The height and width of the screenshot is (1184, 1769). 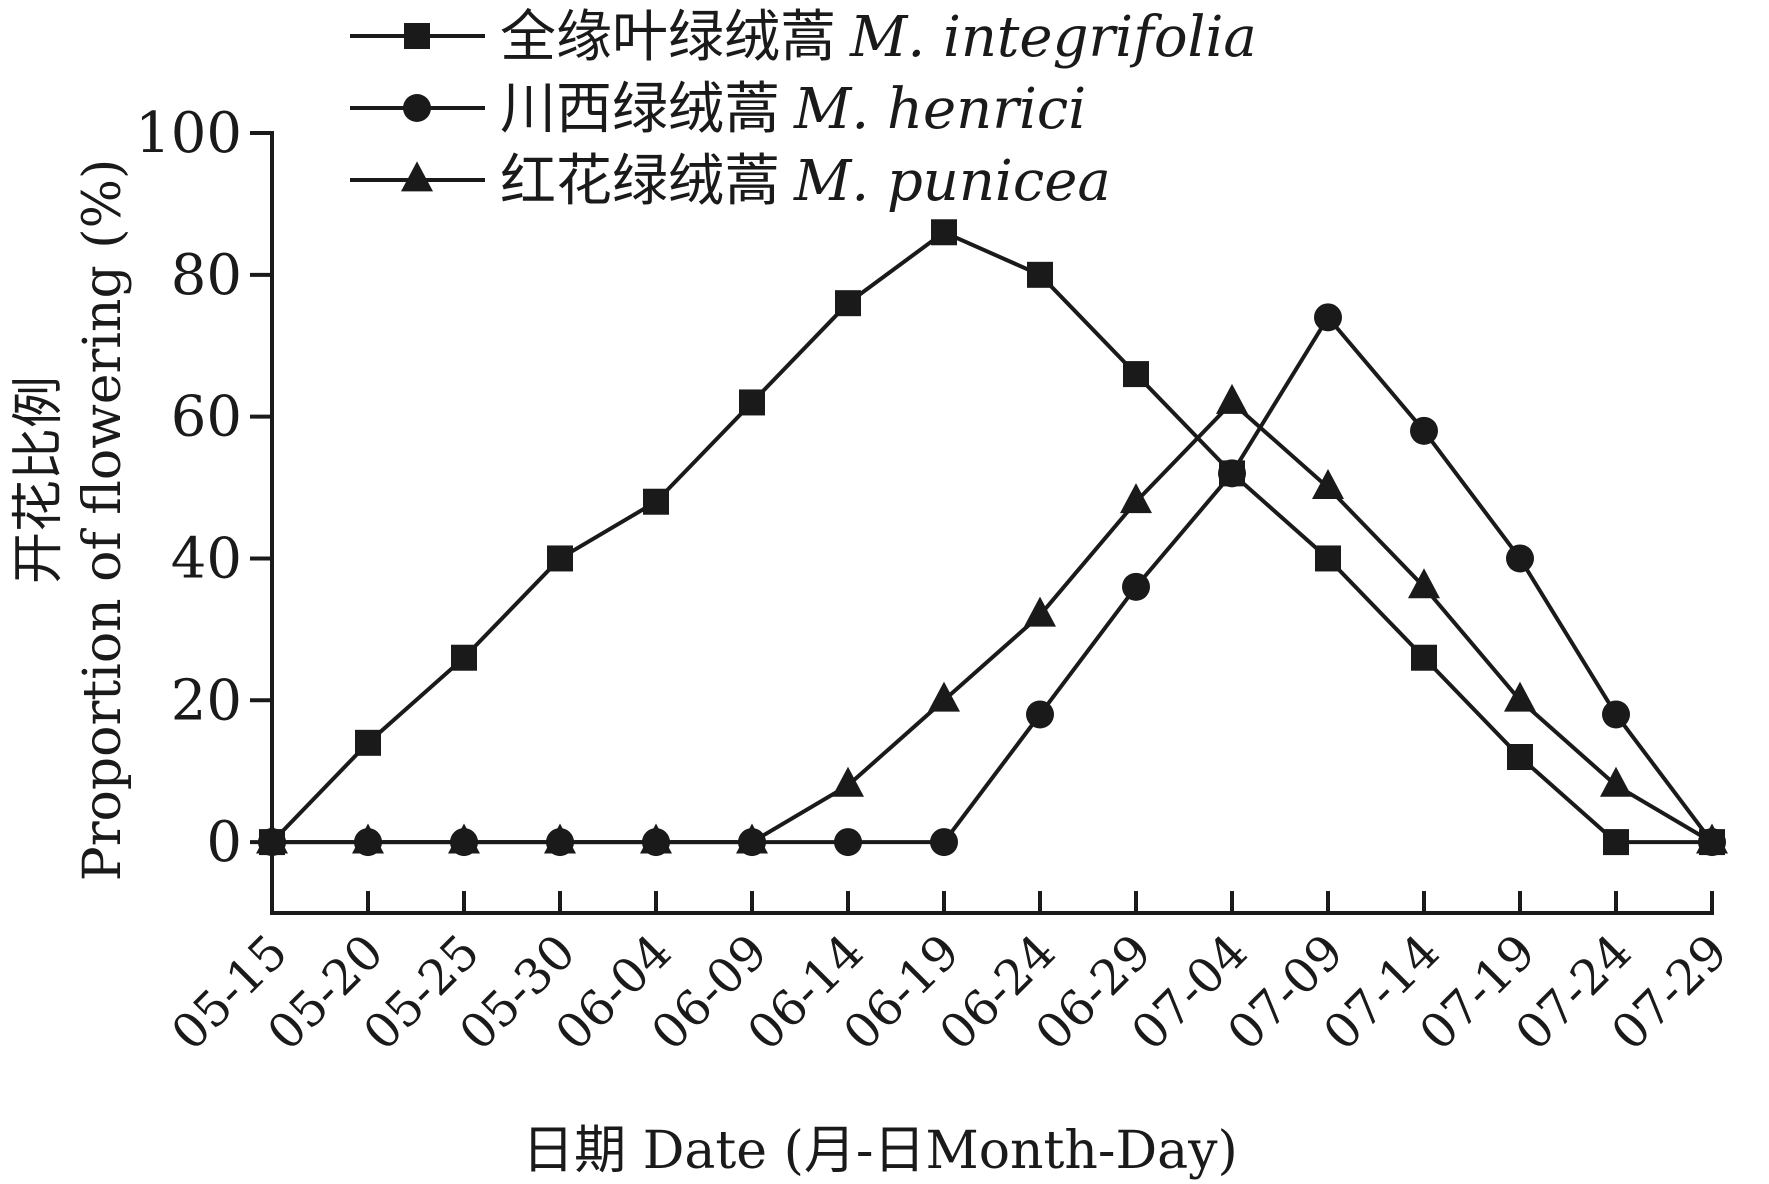 What do you see at coordinates (224, 842) in the screenshot?
I see `y-tick-label: 0` at bounding box center [224, 842].